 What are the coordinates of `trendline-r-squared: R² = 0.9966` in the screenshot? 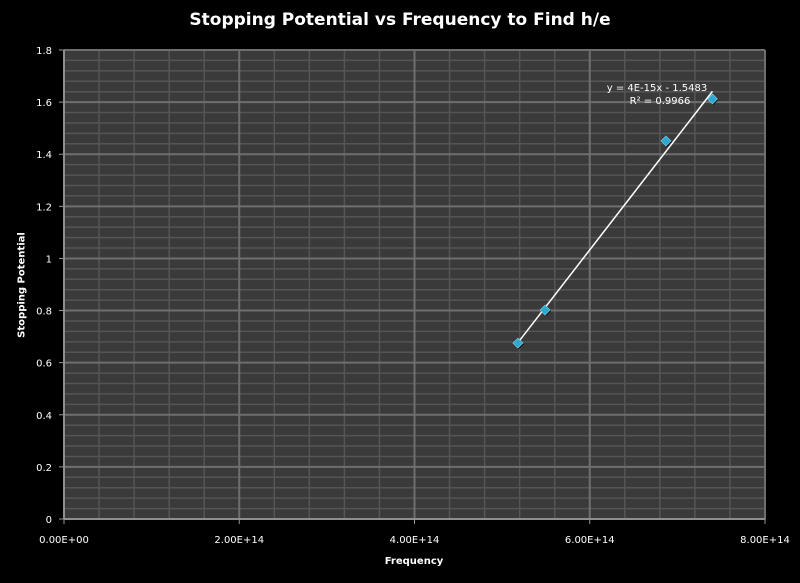 It's located at (660, 101).